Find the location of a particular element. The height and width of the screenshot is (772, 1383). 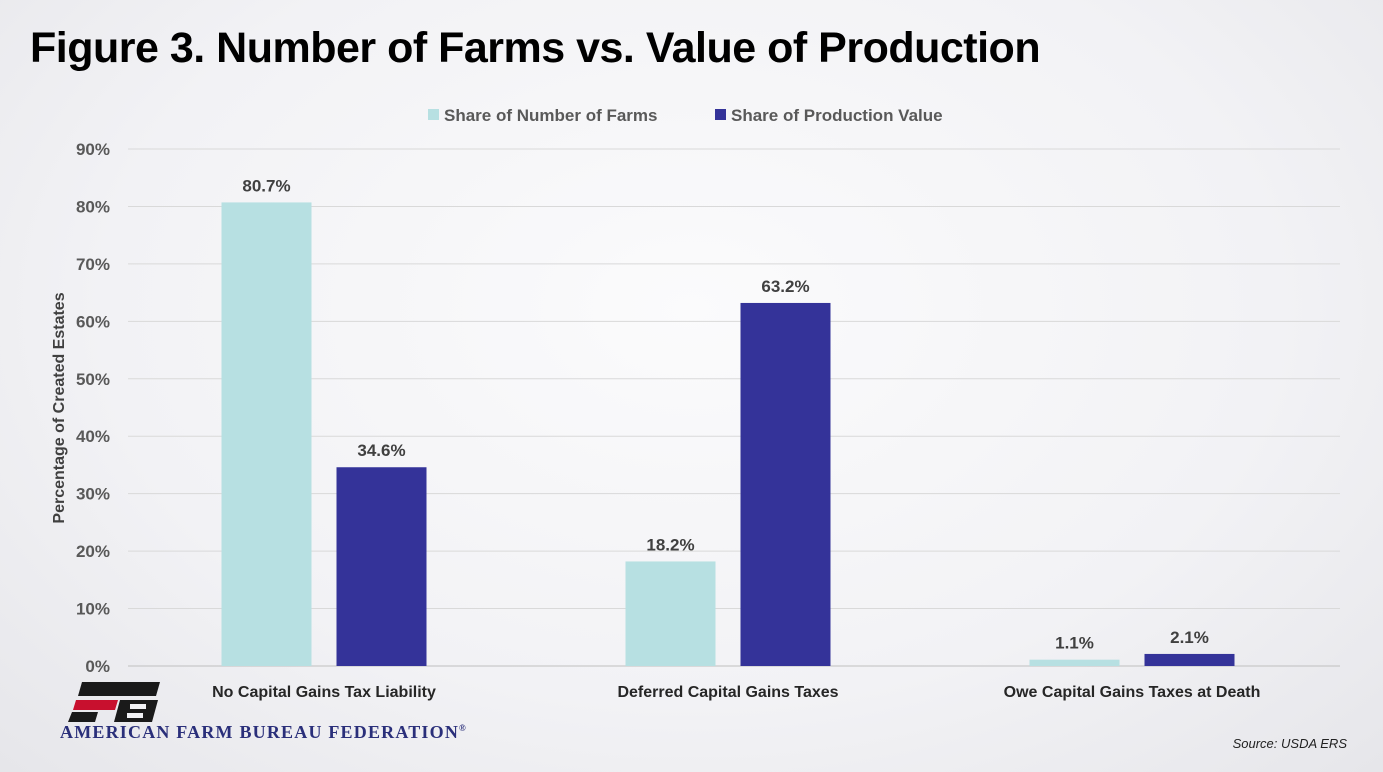

organization-name: AMERICAN FARM BUREAU FEDERATION® is located at coordinates (263, 732).